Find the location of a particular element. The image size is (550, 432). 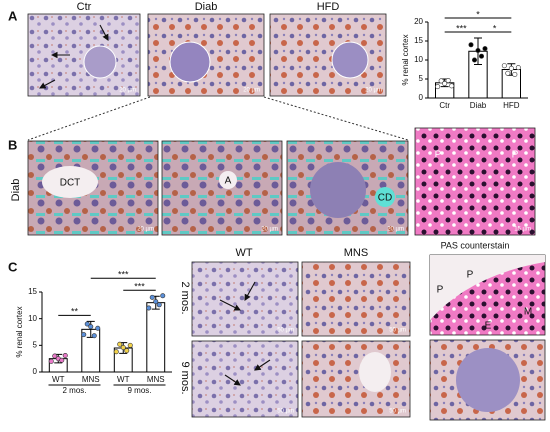

caption: PAS counterstain is located at coordinates (475, 245).